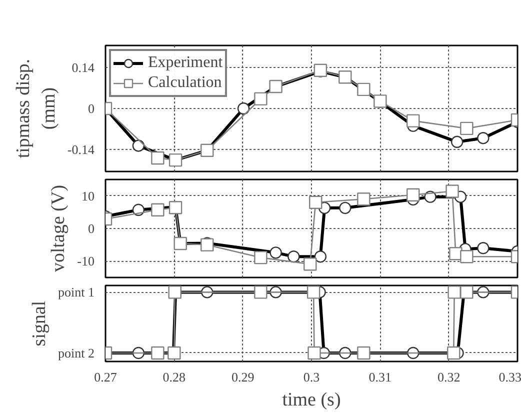 The image size is (521, 413). Describe the element at coordinates (76, 352) in the screenshot. I see `text: point 2` at that location.